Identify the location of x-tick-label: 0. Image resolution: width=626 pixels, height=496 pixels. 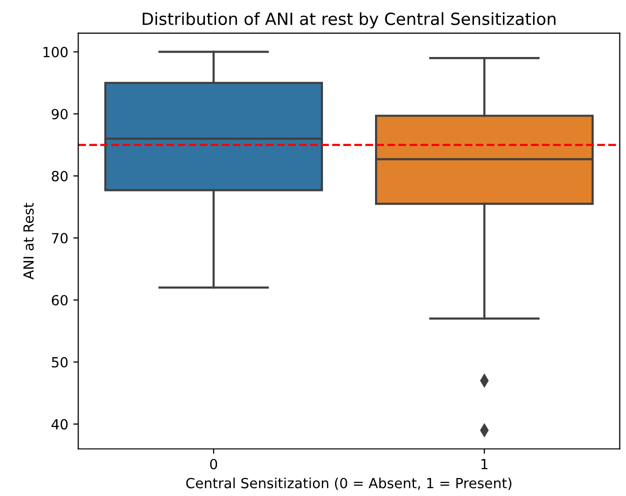
(214, 464).